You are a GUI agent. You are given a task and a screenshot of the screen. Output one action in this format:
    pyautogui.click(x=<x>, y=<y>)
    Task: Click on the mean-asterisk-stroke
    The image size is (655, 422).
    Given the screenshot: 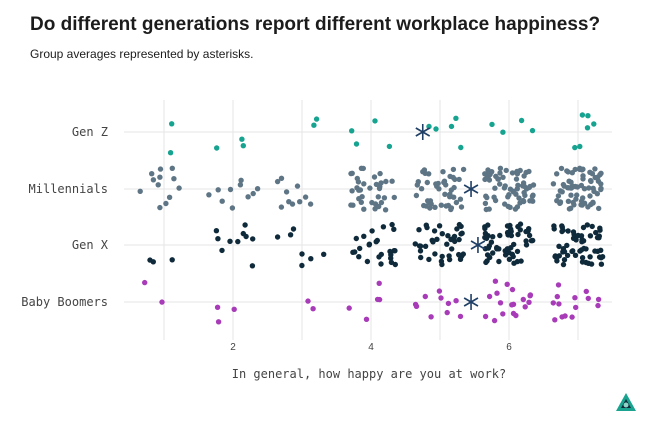 What is the action you would take?
    pyautogui.click(x=471, y=302)
    